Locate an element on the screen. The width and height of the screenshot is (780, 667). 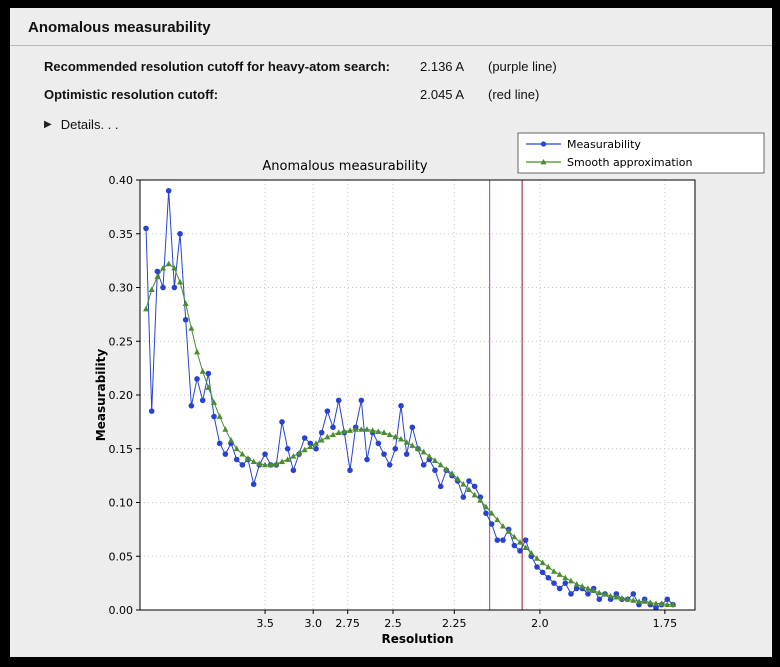
y-axis-label: Measurability is located at coordinates (101, 395).